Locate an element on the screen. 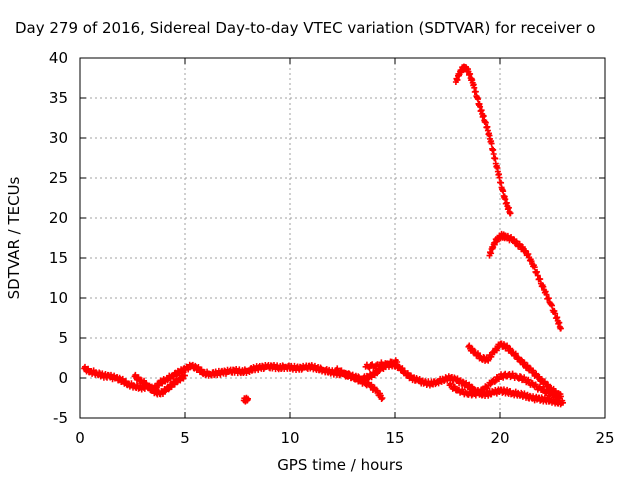 The width and height of the screenshot is (640, 480). y-tick-label: 20 is located at coordinates (58, 218).